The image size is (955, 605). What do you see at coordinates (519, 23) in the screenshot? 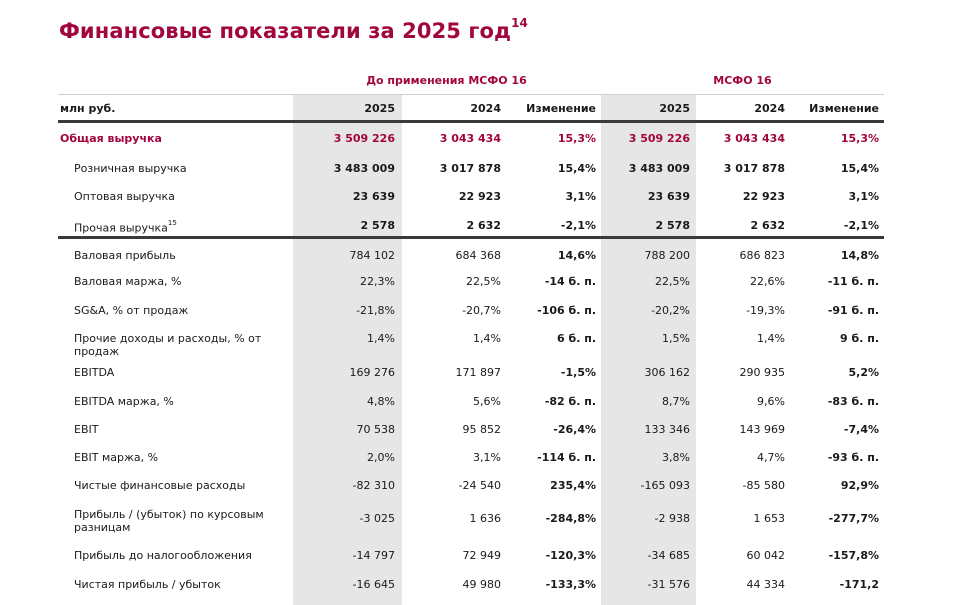
I see `title-footnote: 14` at bounding box center [519, 23].